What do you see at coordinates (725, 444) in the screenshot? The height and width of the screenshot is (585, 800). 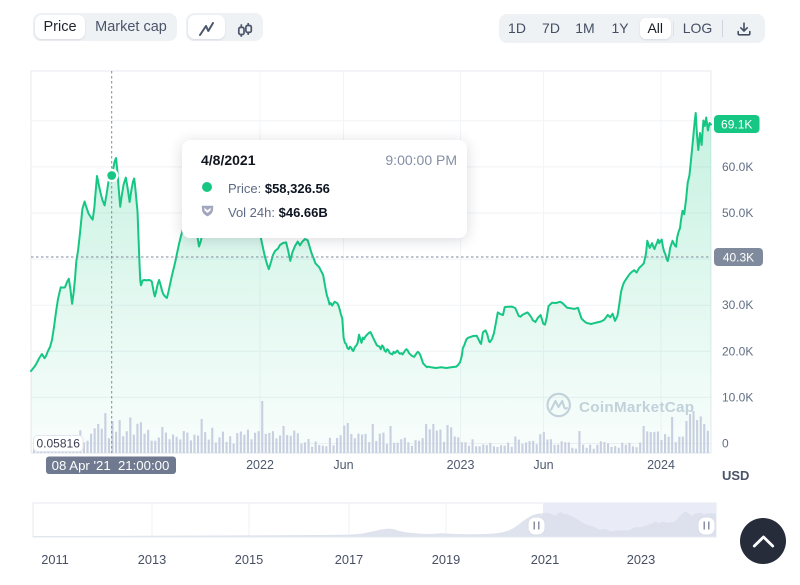 I see `svg-text: 0` at bounding box center [725, 444].